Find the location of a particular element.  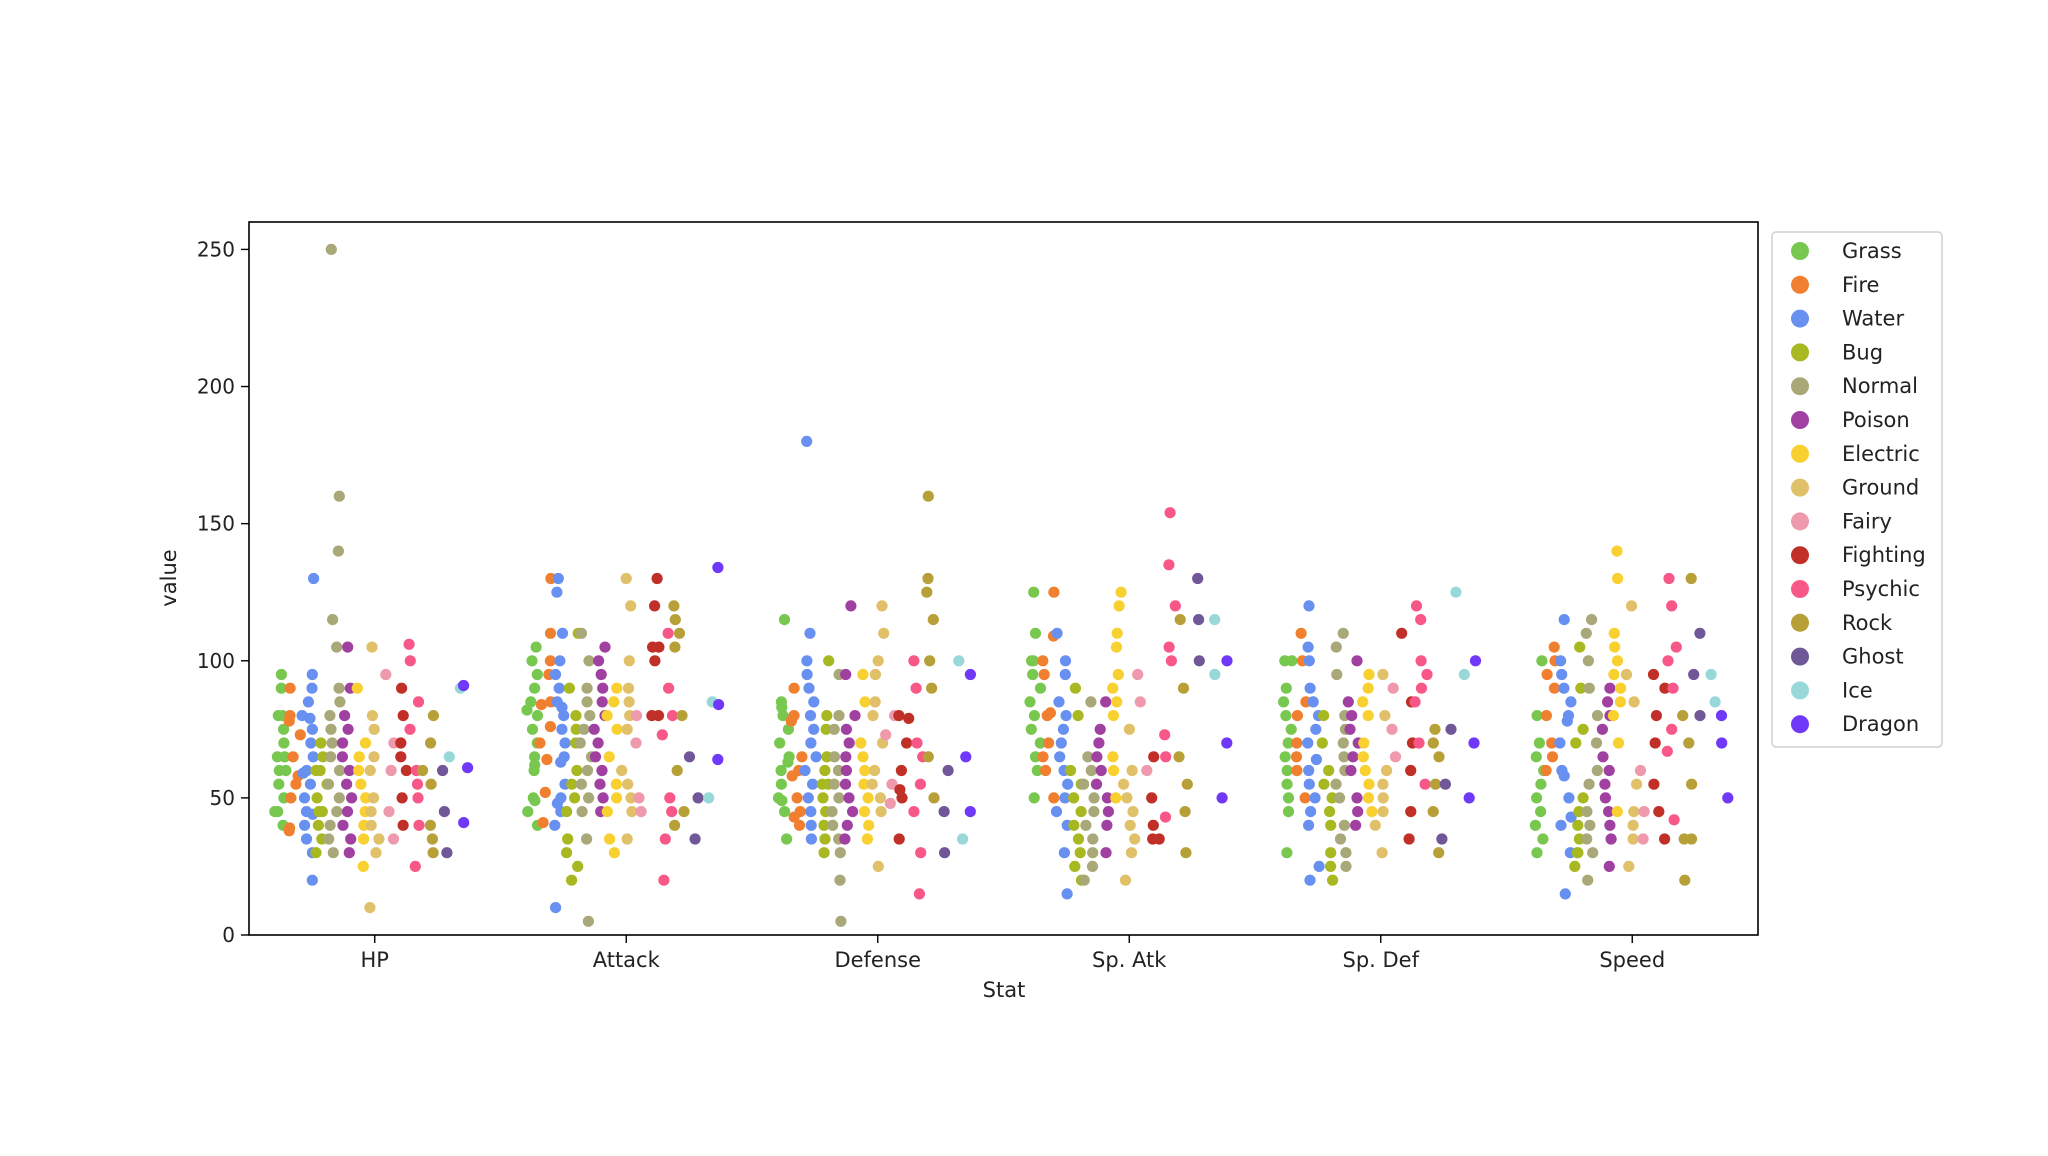

legend-label: Ice is located at coordinates (1857, 690).